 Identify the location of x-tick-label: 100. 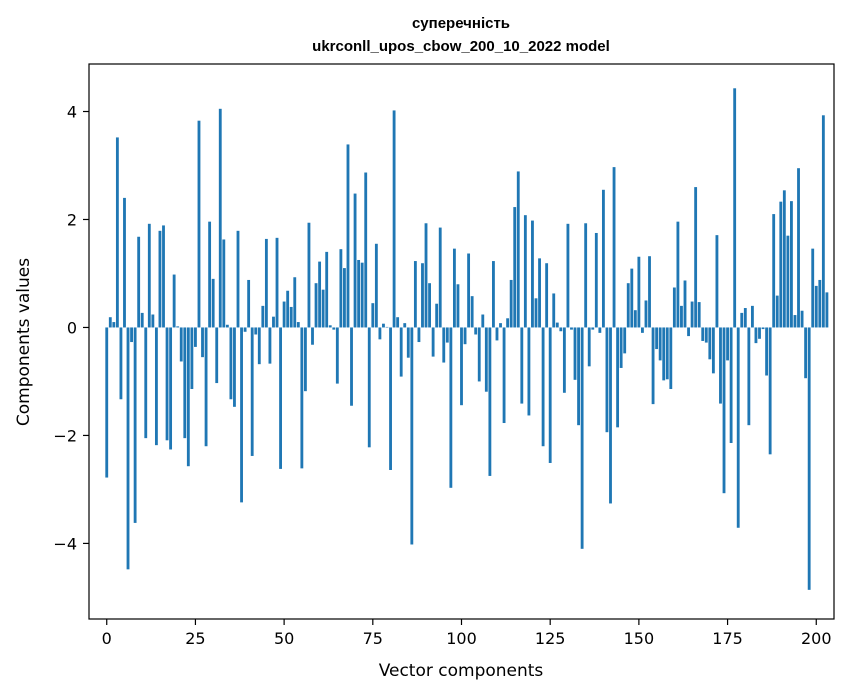
(461, 638).